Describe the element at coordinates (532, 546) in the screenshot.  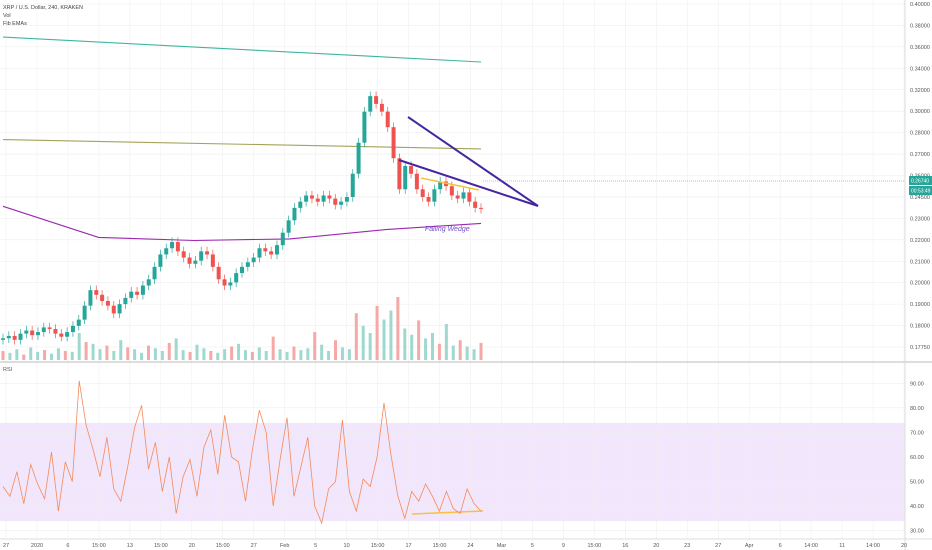
I see `time-axis-label: 5` at that location.